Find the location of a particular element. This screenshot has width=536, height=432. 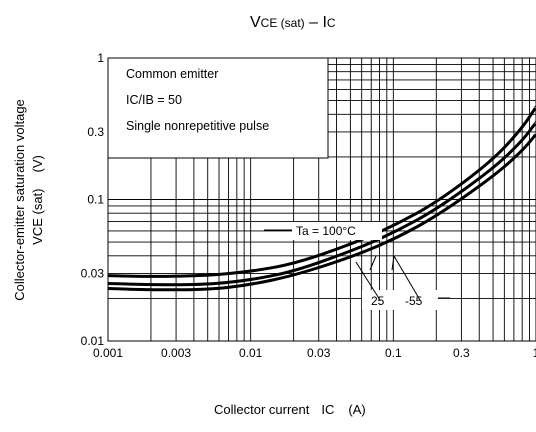

y-axis-label: Collector-emitter saturation voltage is located at coordinates (19, 200).